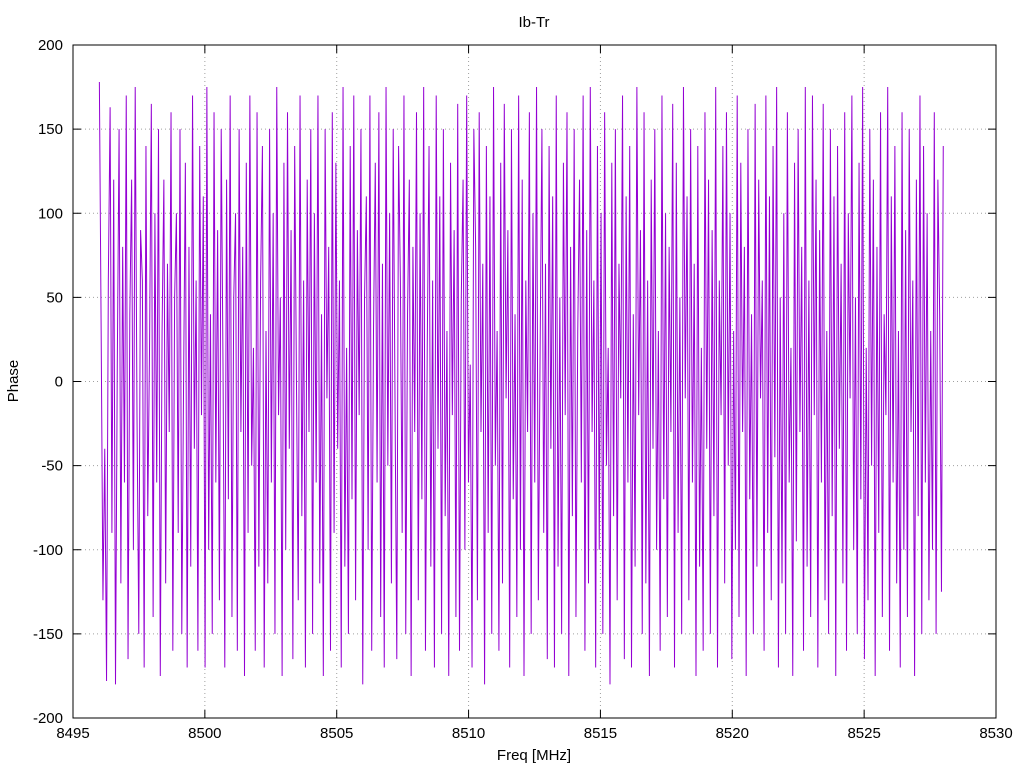 The height and width of the screenshot is (768, 1024). Describe the element at coordinates (50, 129) in the screenshot. I see `y-tick-label: 150` at that location.